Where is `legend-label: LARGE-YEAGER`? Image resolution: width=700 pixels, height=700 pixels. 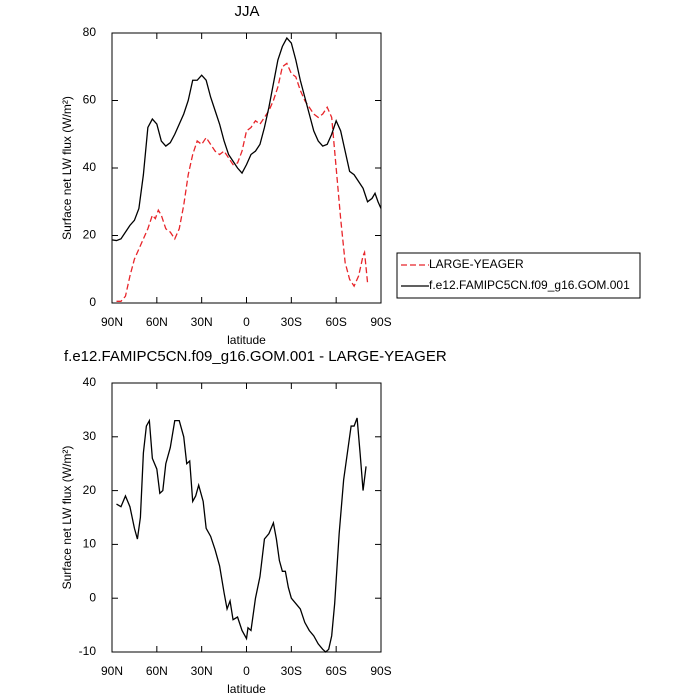
legend-label: LARGE-YEAGER is located at coordinates (476, 264).